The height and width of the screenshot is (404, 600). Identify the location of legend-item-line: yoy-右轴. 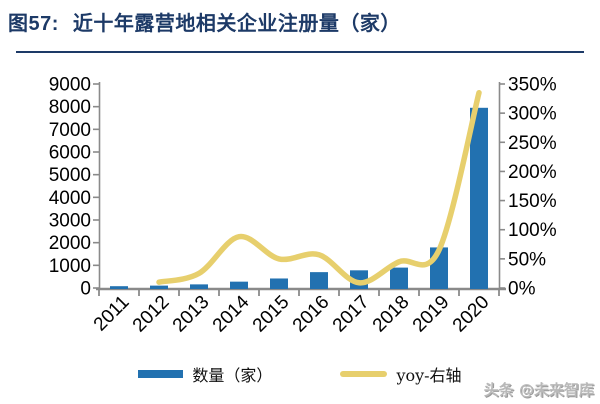
(401, 374).